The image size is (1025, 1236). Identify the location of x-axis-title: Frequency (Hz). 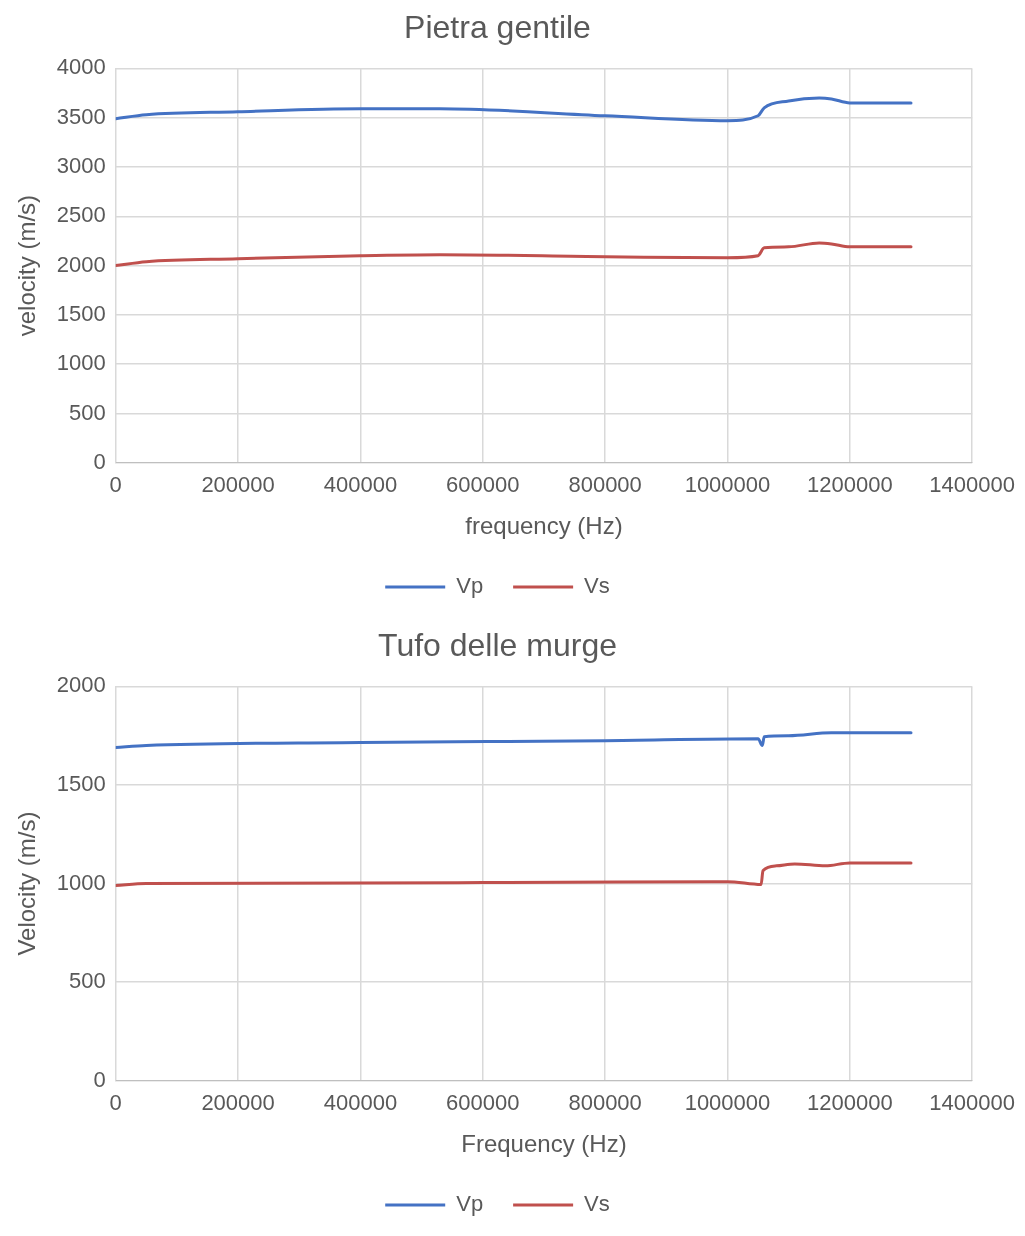
(544, 1144).